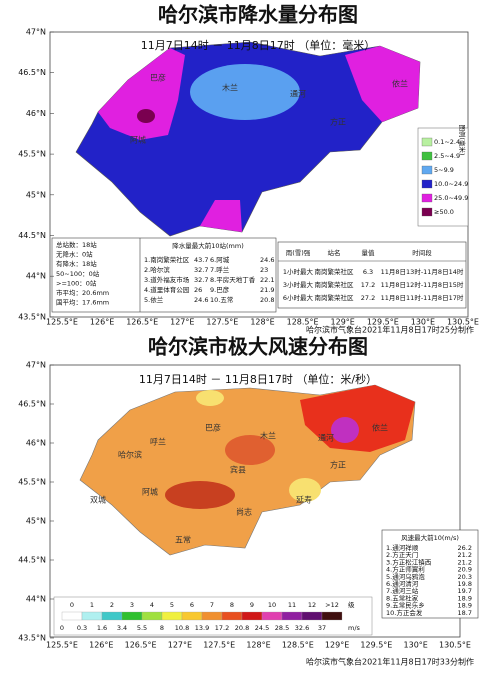 This screenshot has height=679, width=500. What do you see at coordinates (335, 284) in the screenshot?
I see `table-cell: 南岗繁荣社区` at bounding box center [335, 284].